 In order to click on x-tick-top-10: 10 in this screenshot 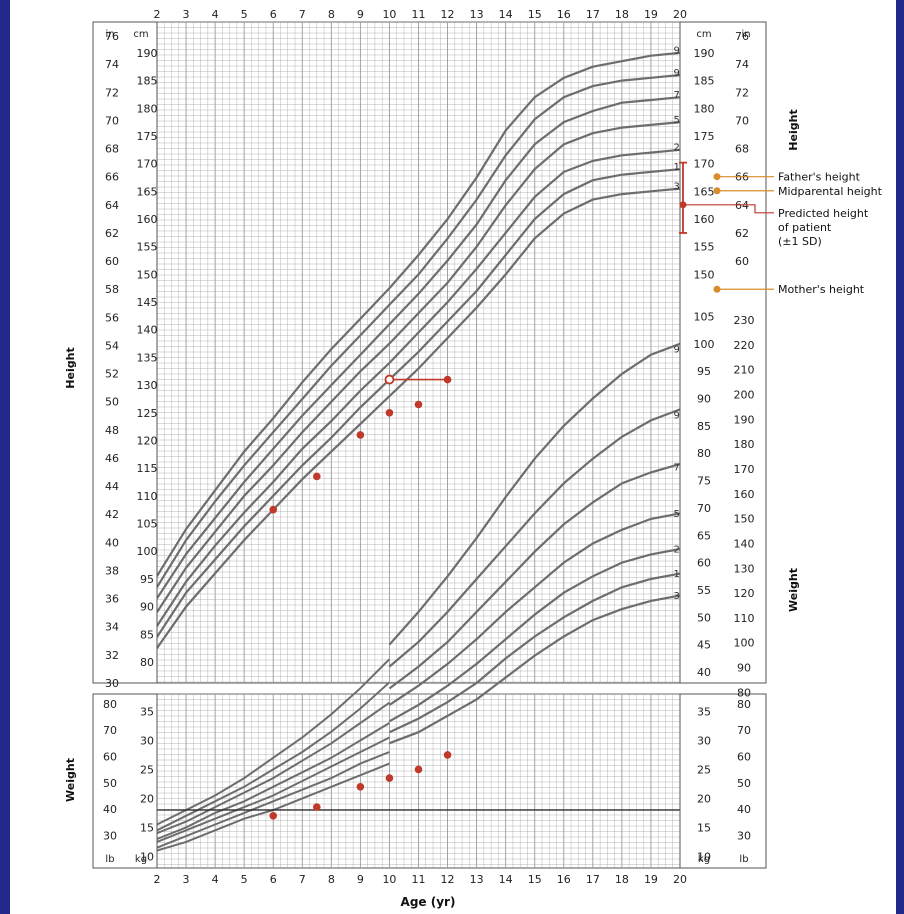, I will do `click(389, 14)`.